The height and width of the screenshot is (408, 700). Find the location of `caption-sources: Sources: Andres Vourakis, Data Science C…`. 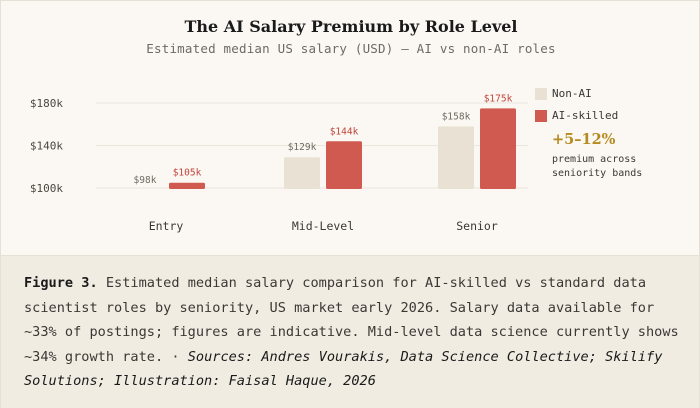

caption-sources: Sources: Andres Vourakis, Data Science C… is located at coordinates (343, 369).